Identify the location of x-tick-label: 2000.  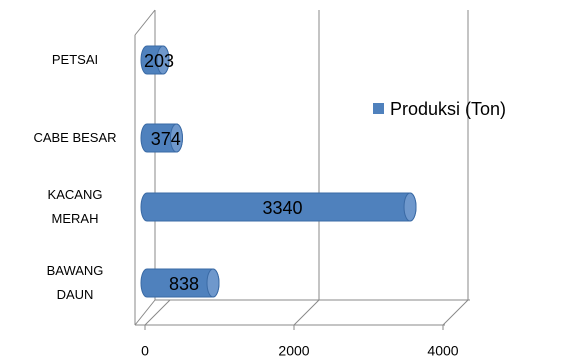
(293, 351).